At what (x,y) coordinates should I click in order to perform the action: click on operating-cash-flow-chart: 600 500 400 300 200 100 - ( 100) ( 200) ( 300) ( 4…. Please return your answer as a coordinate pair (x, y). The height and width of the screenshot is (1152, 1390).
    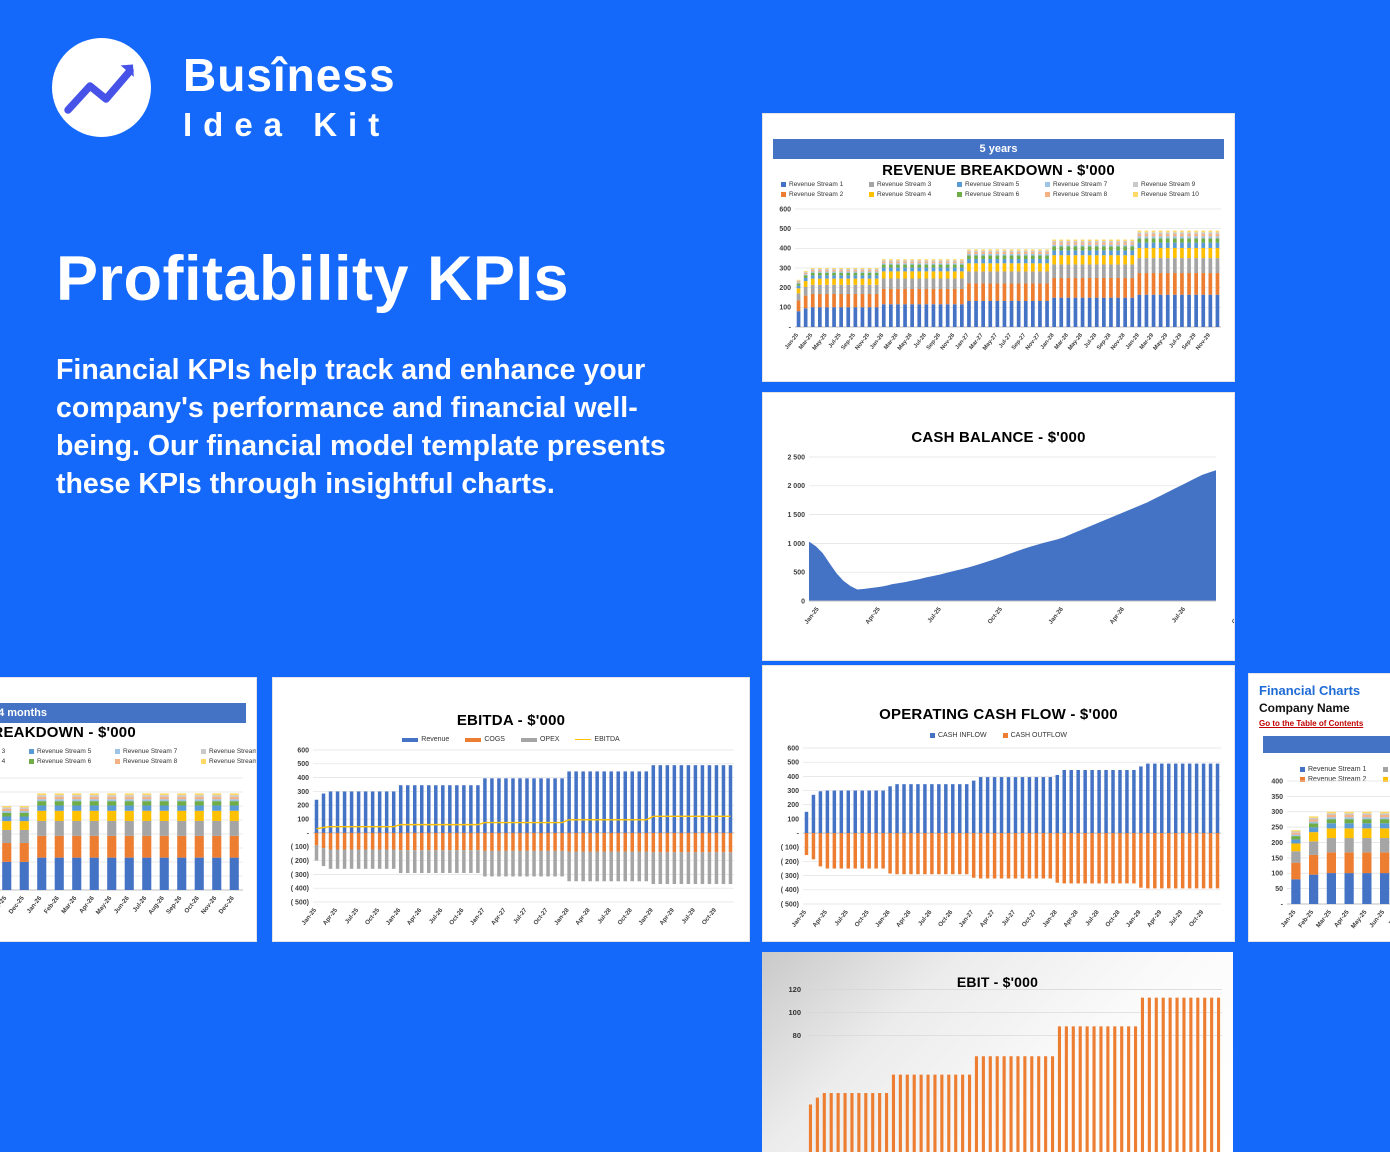
    Looking at the image, I should click on (1001, 837).